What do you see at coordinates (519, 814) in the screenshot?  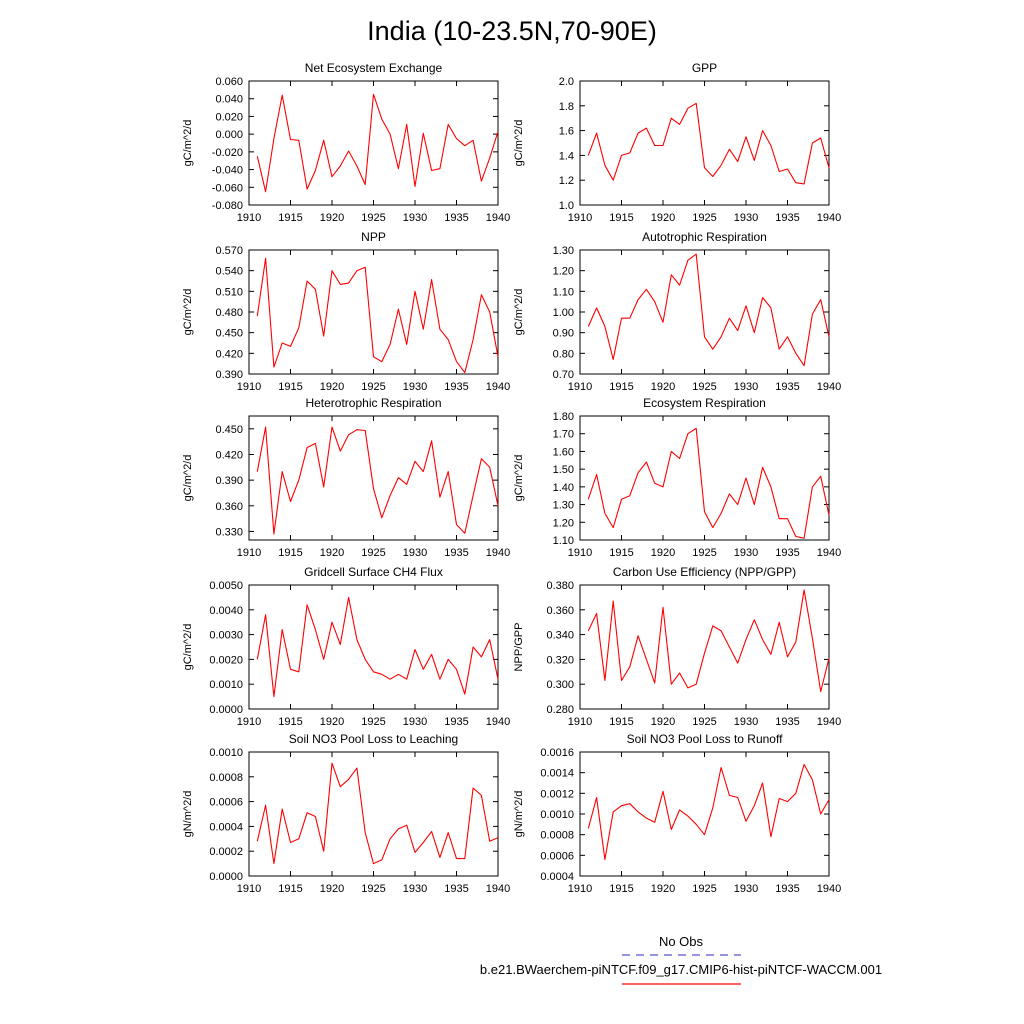 I see `y-axis-label: gN/m^2/d` at bounding box center [519, 814].